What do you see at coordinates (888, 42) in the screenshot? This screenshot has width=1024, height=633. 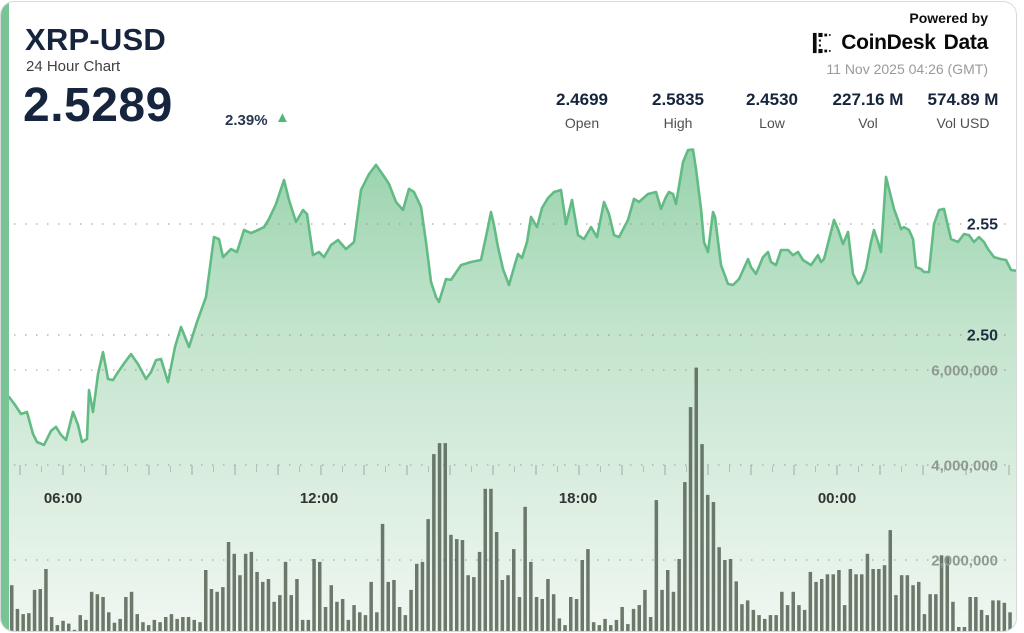 I see `brand-coindesk: CoinDesk` at bounding box center [888, 42].